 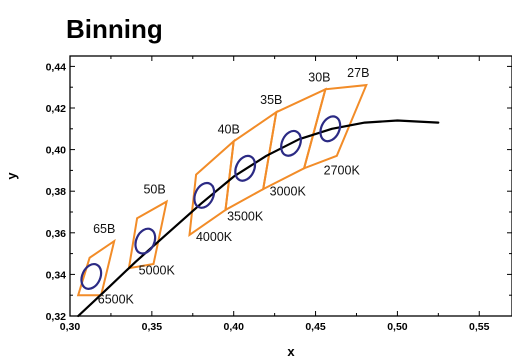 I want to click on bin-ellipse-30B, so click(x=291, y=143).